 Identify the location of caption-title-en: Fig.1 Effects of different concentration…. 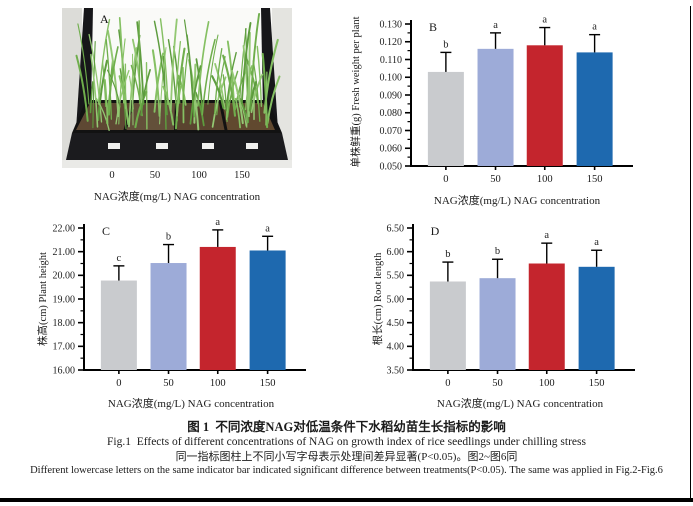
(346, 442).